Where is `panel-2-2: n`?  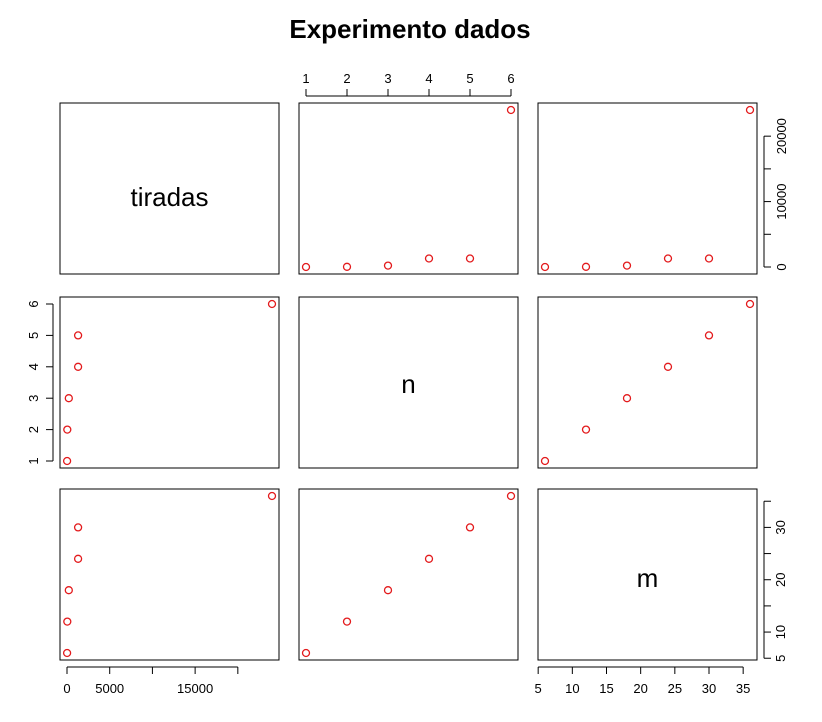
panel-2-2: n is located at coordinates (408, 382).